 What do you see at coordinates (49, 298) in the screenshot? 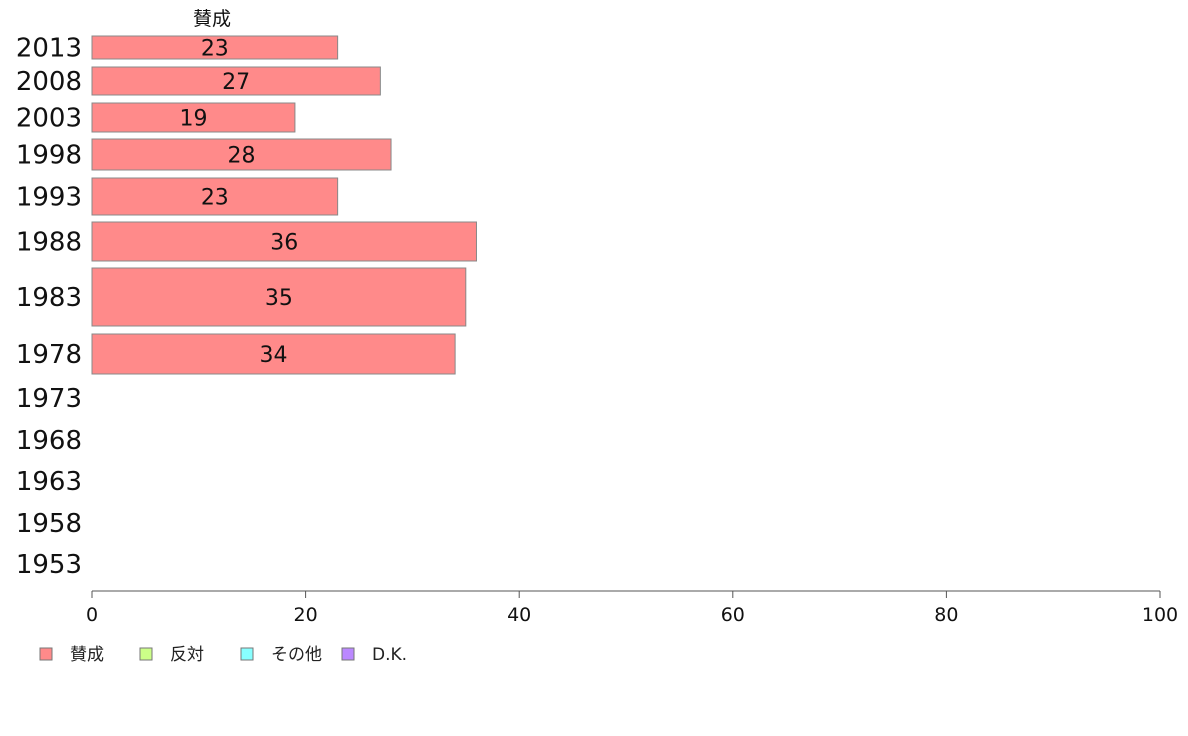
I see `year-label-1983: 1983` at bounding box center [49, 298].